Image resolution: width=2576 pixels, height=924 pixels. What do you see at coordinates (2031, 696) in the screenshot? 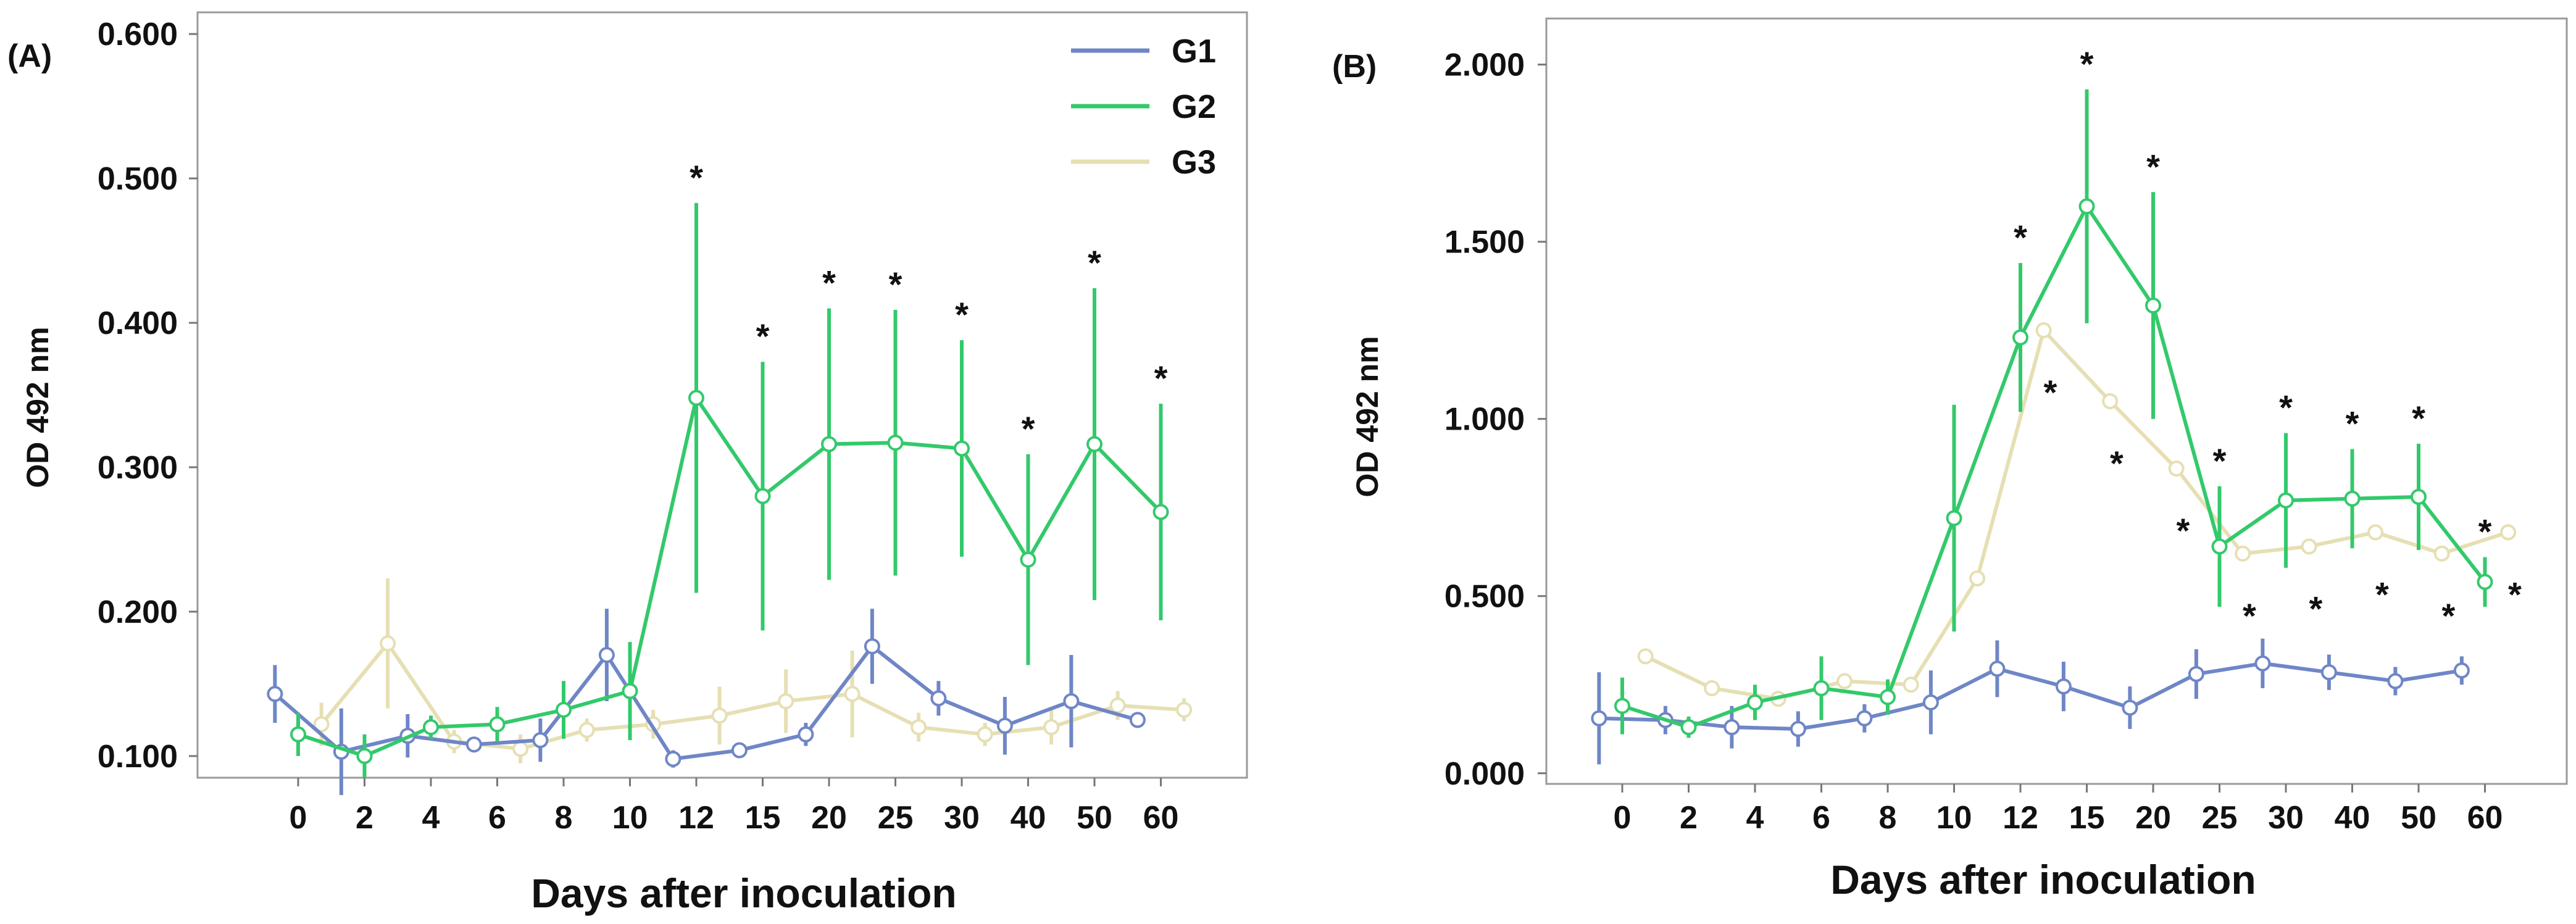
I see `panel-b-line-g1` at bounding box center [2031, 696].